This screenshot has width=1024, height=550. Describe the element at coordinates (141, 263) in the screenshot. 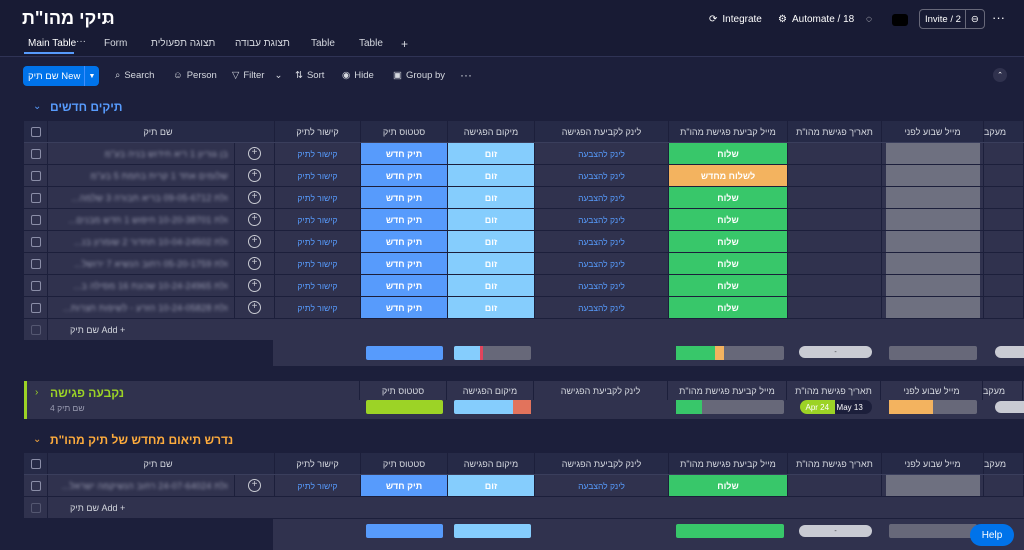

I see `item-name: ...ולת 05-20-1759 רחוב הנשיא 7 ירושל` at that location.